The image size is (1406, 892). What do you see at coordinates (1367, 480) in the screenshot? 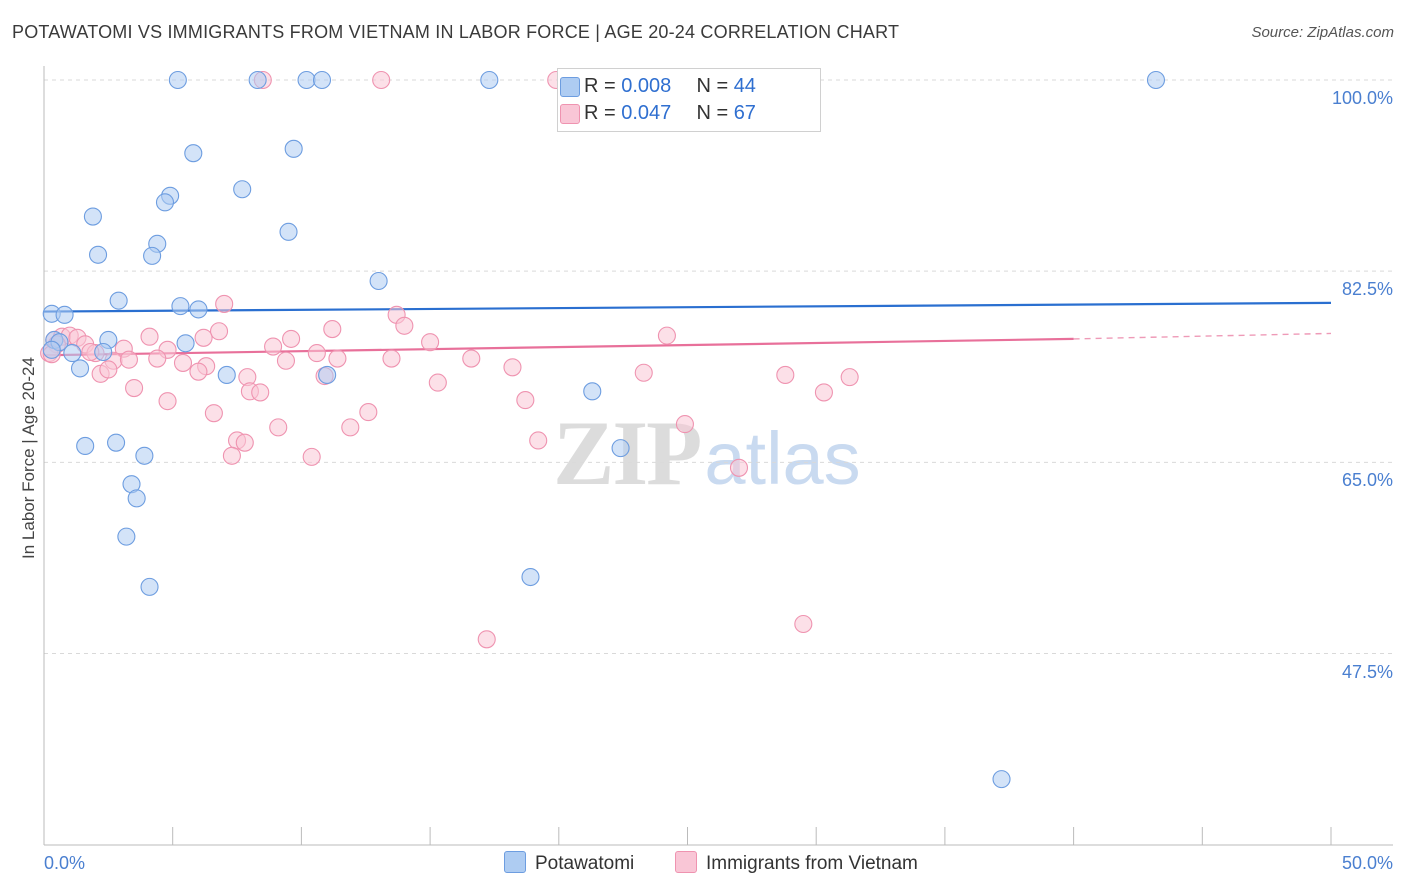
I see `y-tick-label: 65.0%` at bounding box center [1367, 480].